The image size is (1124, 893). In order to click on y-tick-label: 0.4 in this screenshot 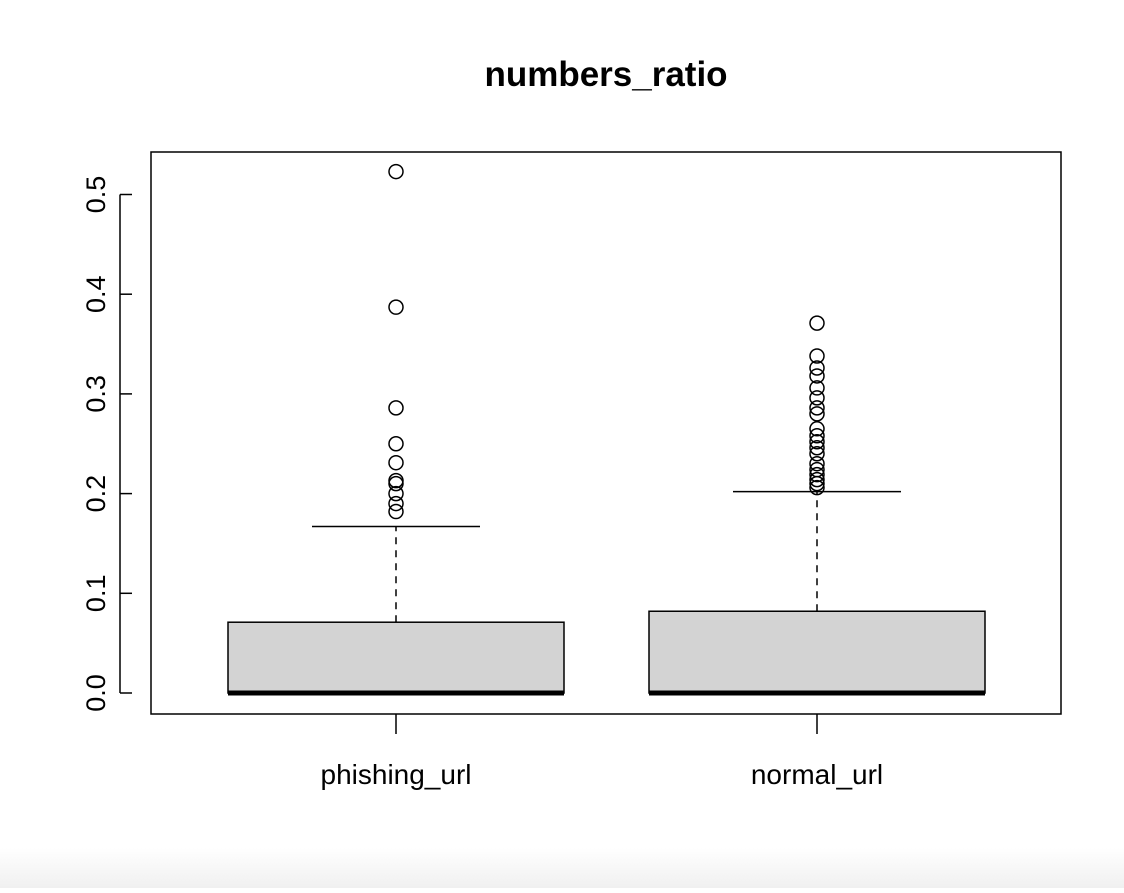, I will do `click(96, 294)`.